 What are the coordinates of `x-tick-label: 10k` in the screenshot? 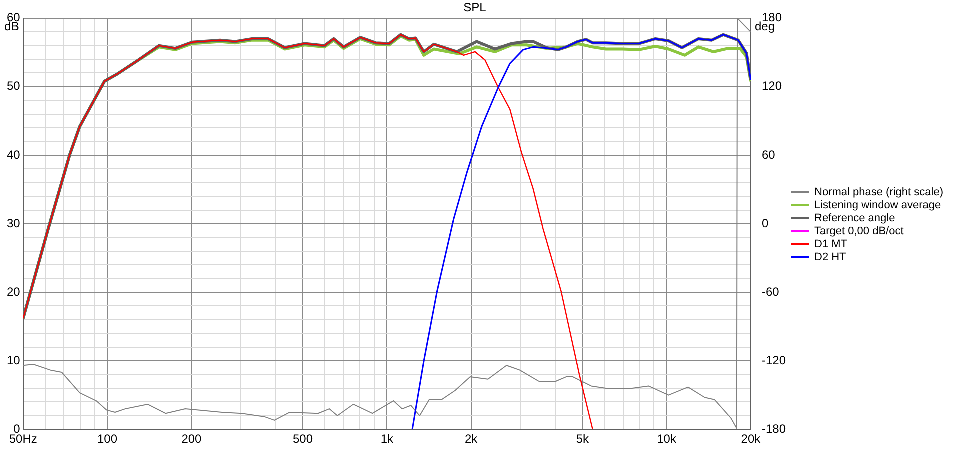 It's located at (667, 439).